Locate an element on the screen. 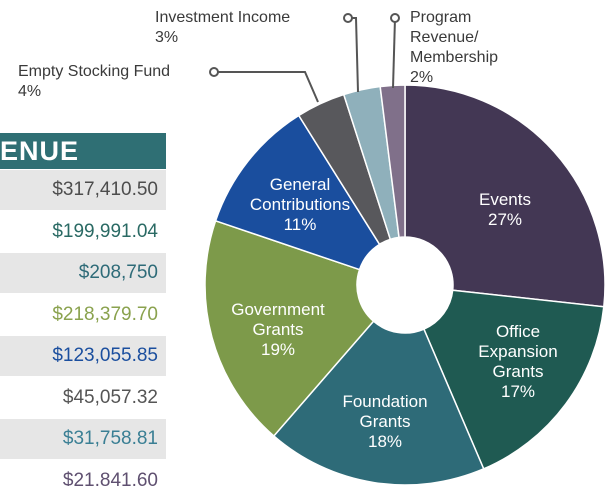 The width and height of the screenshot is (613, 486). slice-label: Foundation Grants 18% is located at coordinates (385, 422).